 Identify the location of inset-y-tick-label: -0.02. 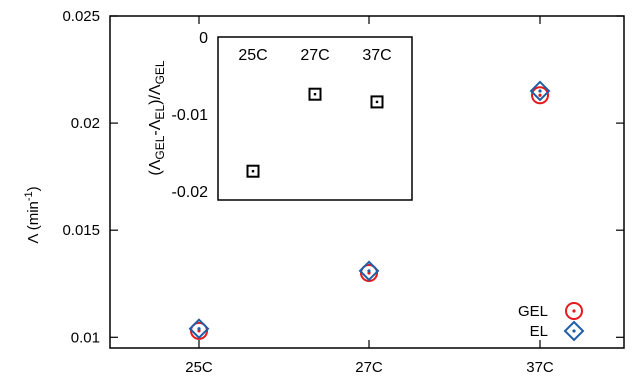
(190, 192).